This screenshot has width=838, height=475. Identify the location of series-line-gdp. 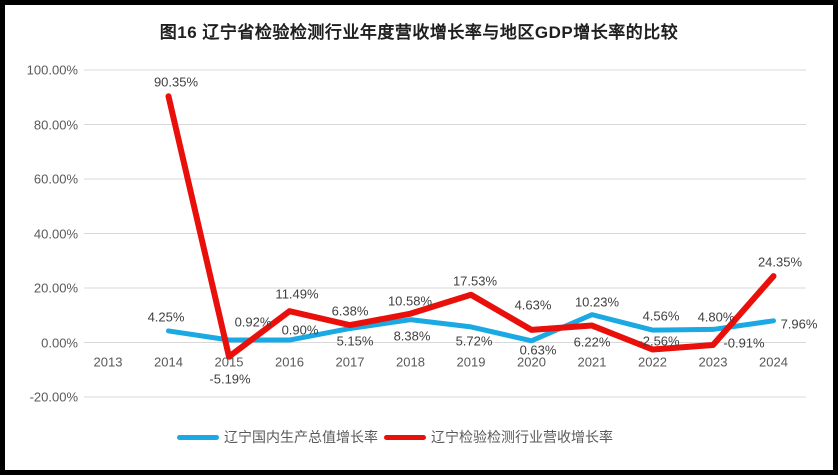
(471, 328).